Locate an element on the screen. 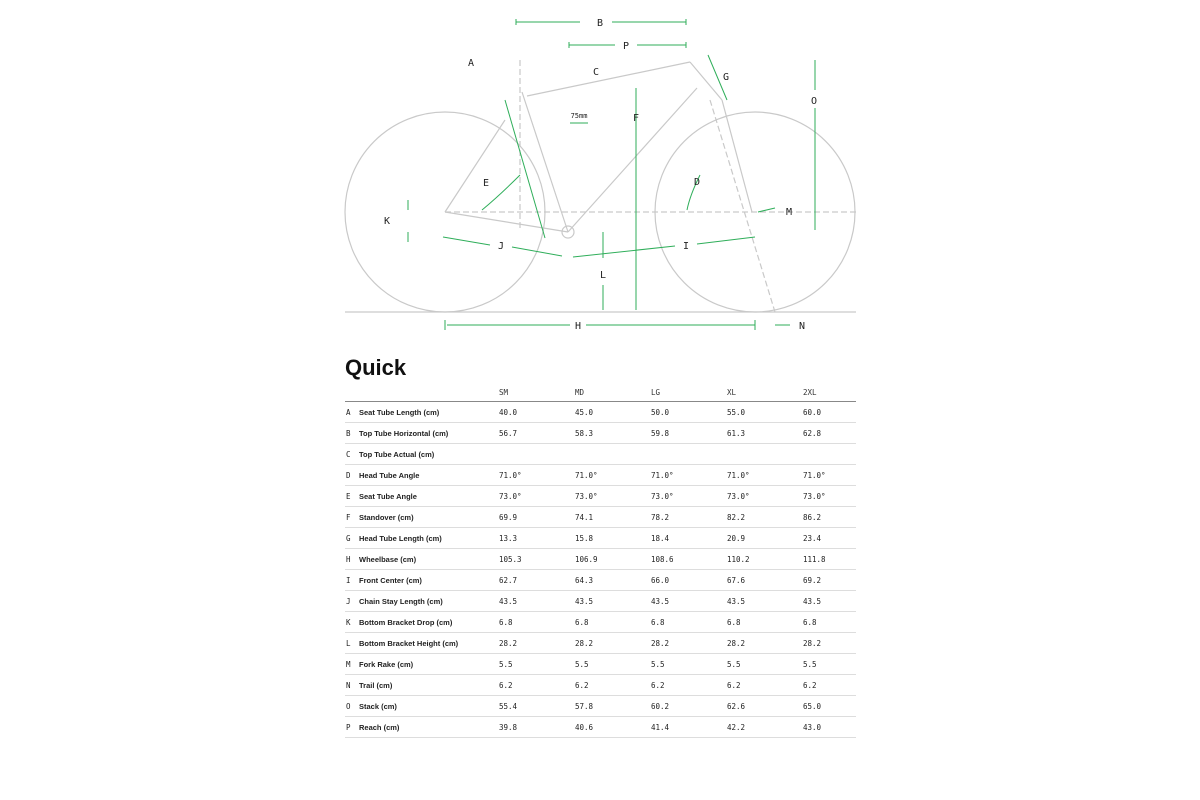 The width and height of the screenshot is (1200, 800). row-name: Top Tube Actual (cm) is located at coordinates (428, 454).